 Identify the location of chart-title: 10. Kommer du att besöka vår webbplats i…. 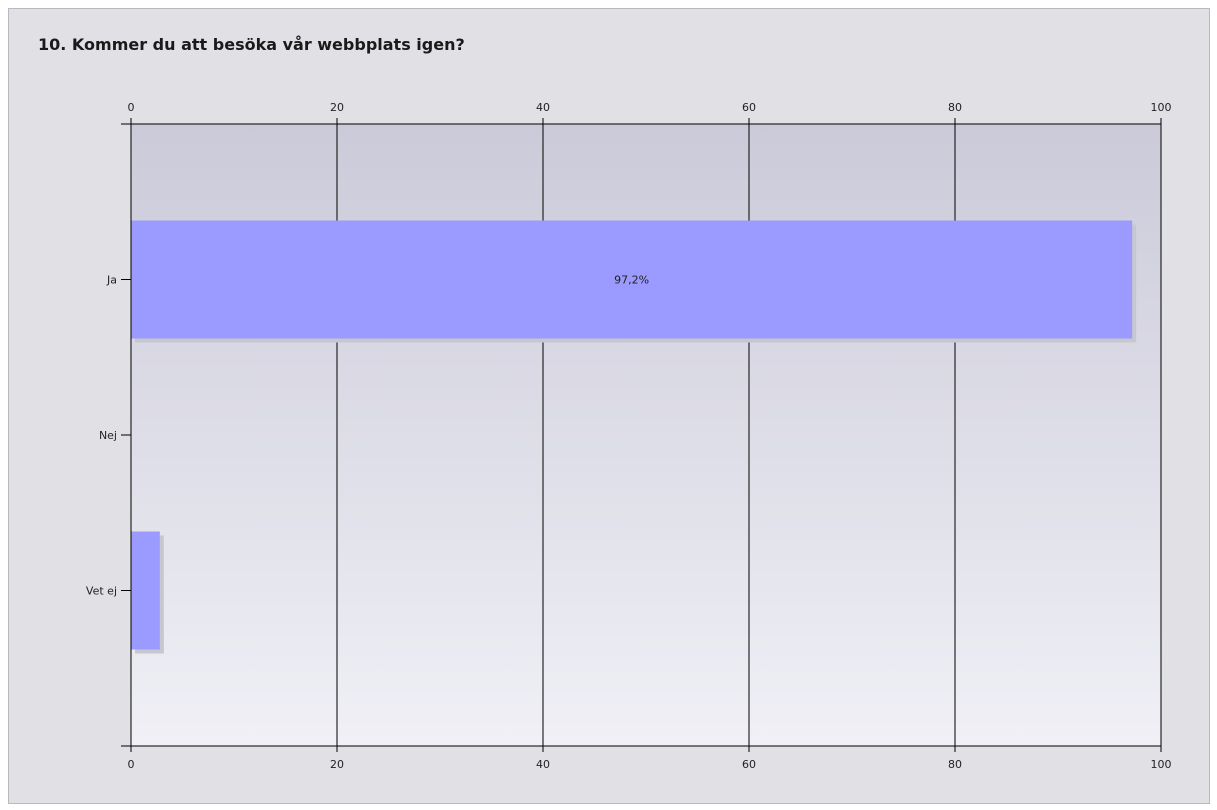
(251, 44).